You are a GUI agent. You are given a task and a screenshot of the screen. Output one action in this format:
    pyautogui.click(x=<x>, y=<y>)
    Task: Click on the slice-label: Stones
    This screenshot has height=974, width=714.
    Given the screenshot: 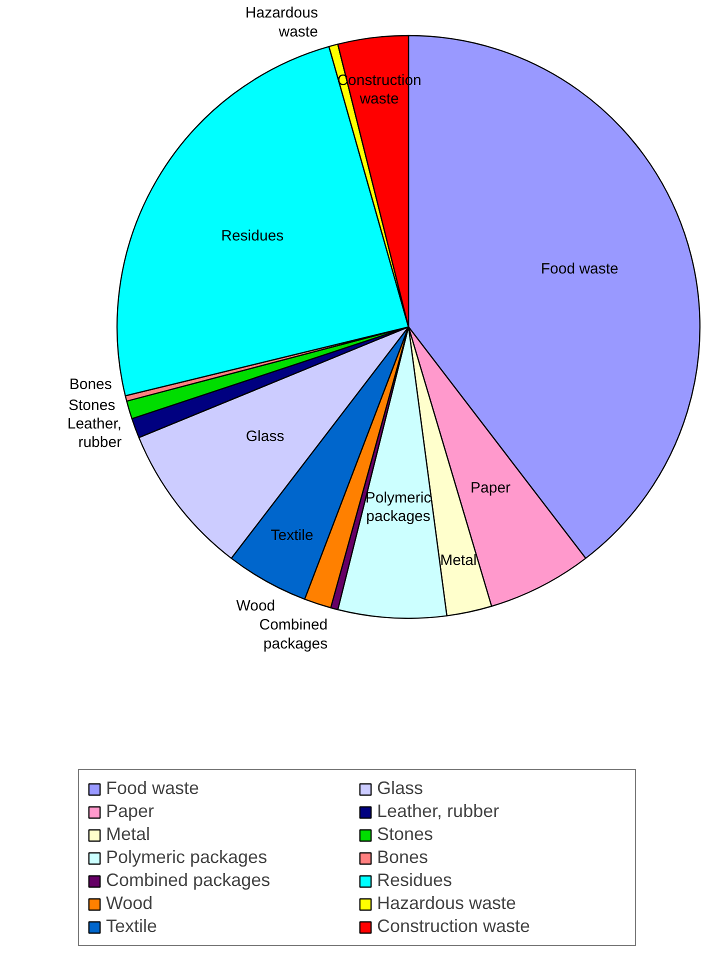 What is the action you would take?
    pyautogui.click(x=92, y=405)
    